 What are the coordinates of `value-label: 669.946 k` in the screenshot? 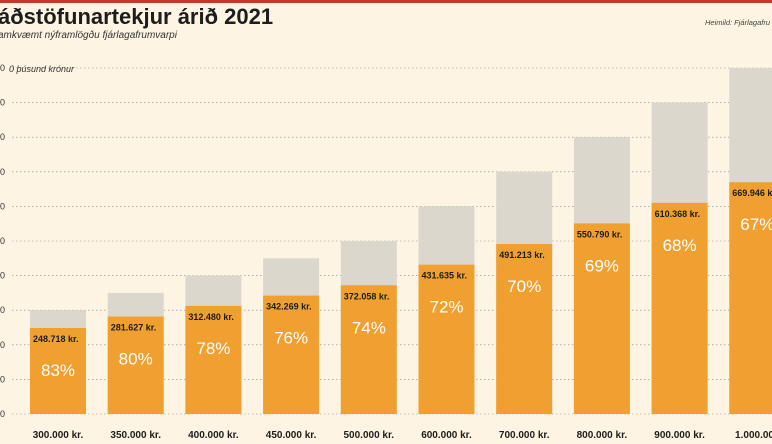 It's located at (752, 193).